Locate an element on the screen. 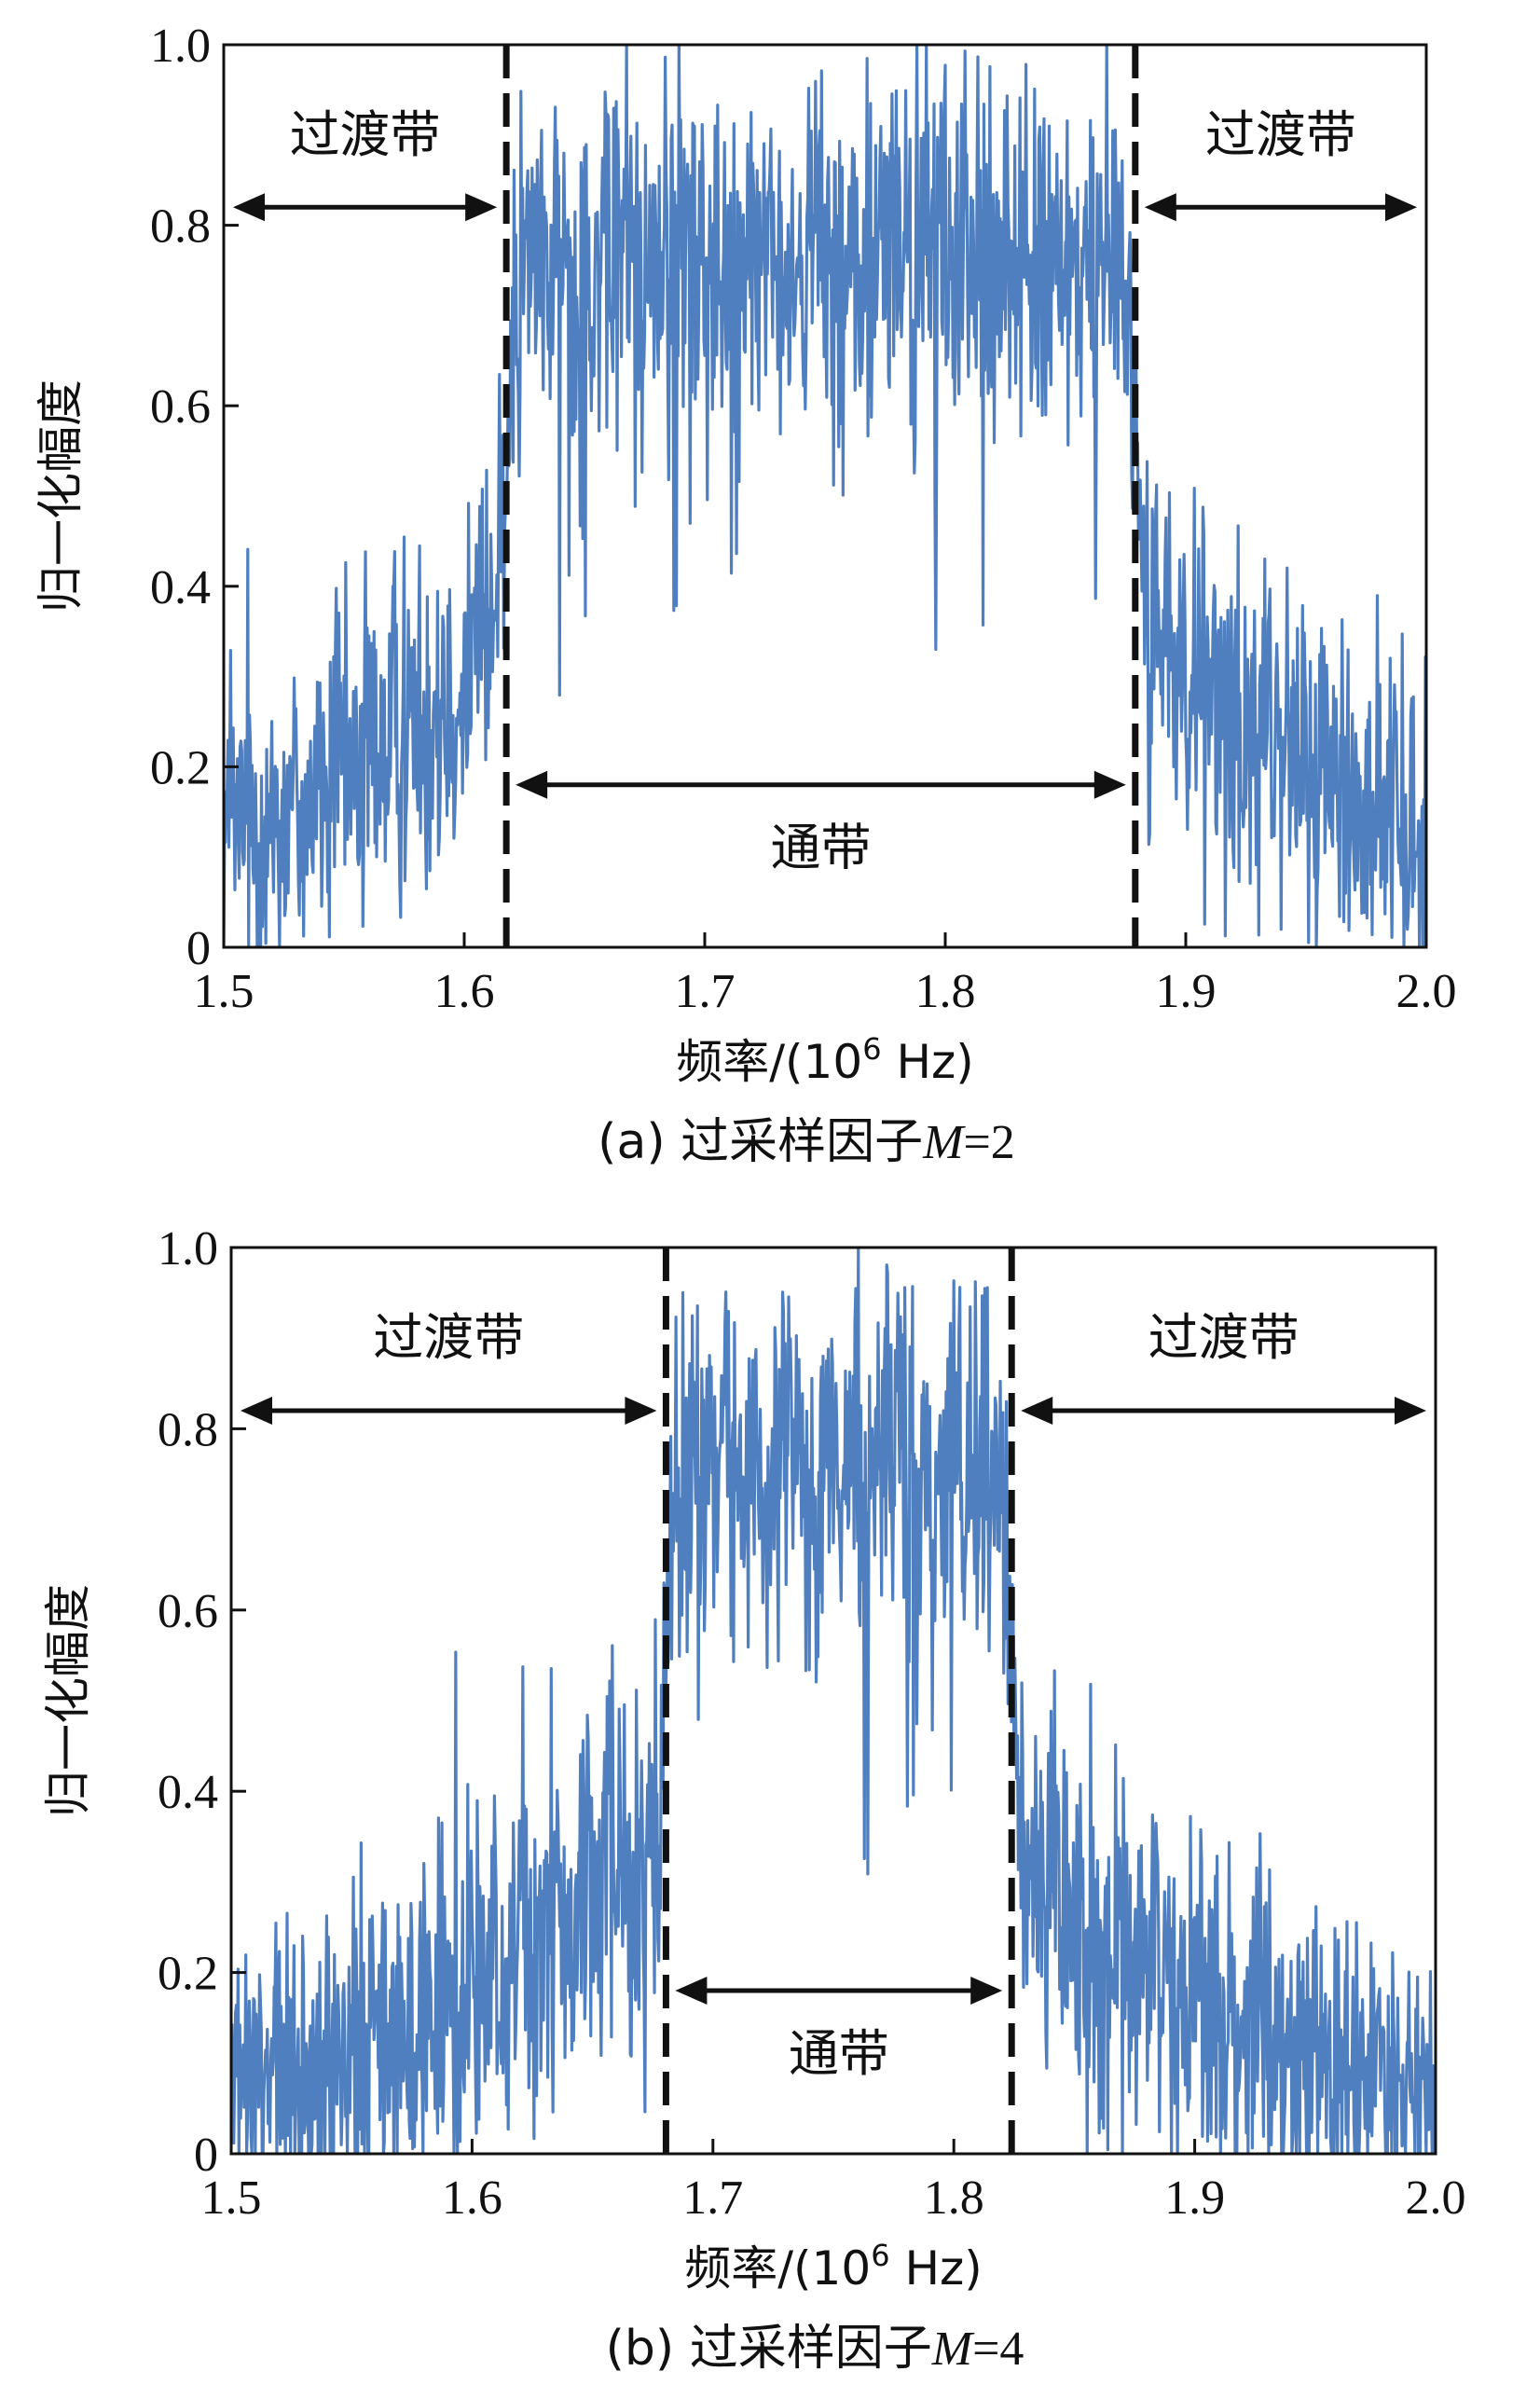  panel-caption: (a) 过采样因子M=2 is located at coordinates (806, 1142).